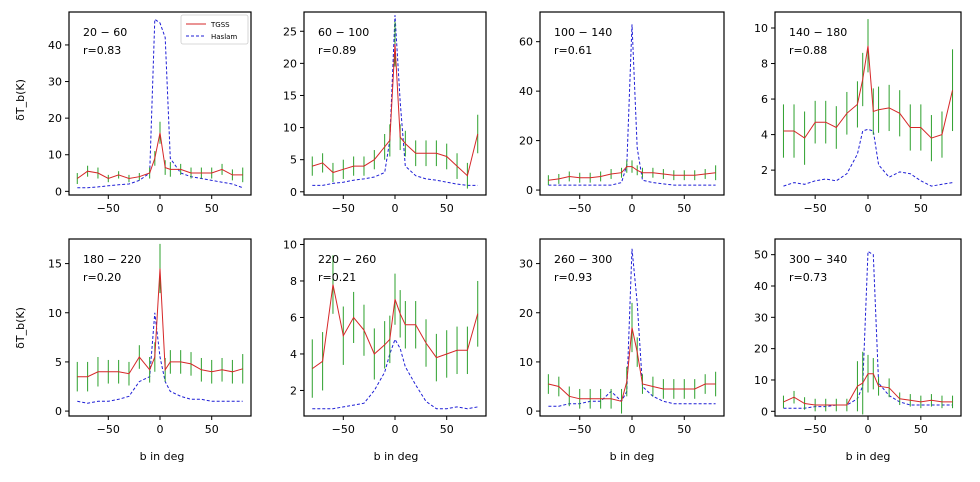  I want to click on legend-box, so click(214, 29).